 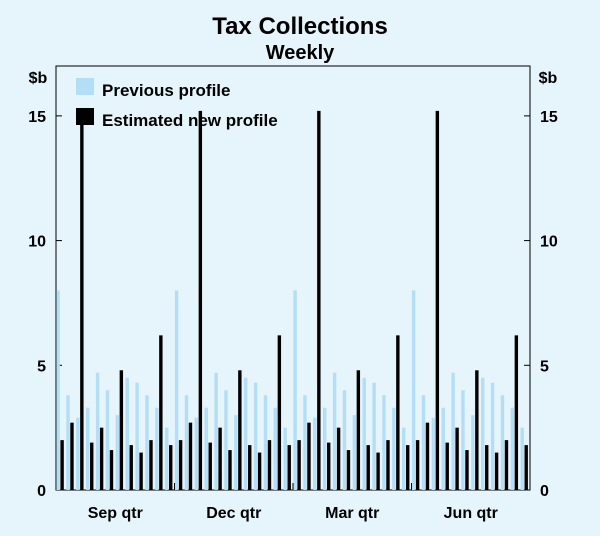 What do you see at coordinates (37, 117) in the screenshot?
I see `y-tick-label-left: 15` at bounding box center [37, 117].